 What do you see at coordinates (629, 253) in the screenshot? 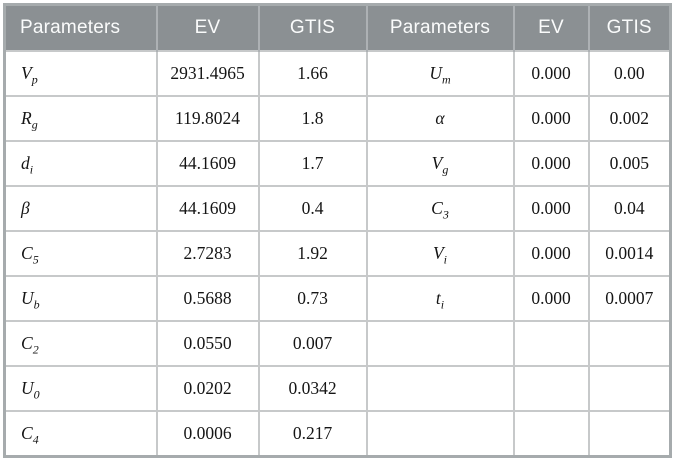
I see `gtis-value-cell: 0.0014` at bounding box center [629, 253].